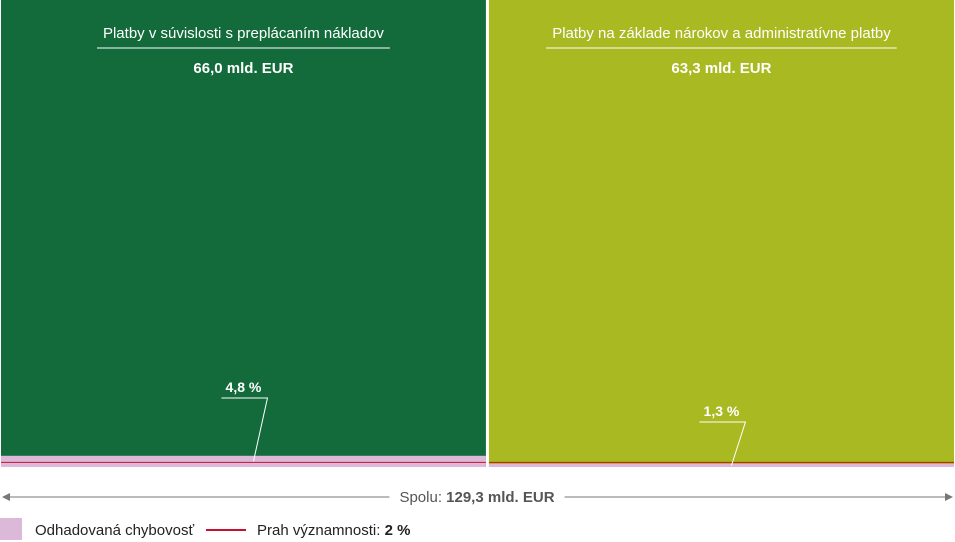  What do you see at coordinates (243, 68) in the screenshot?
I see `segment-value: 66,0 mld. EUR` at bounding box center [243, 68].